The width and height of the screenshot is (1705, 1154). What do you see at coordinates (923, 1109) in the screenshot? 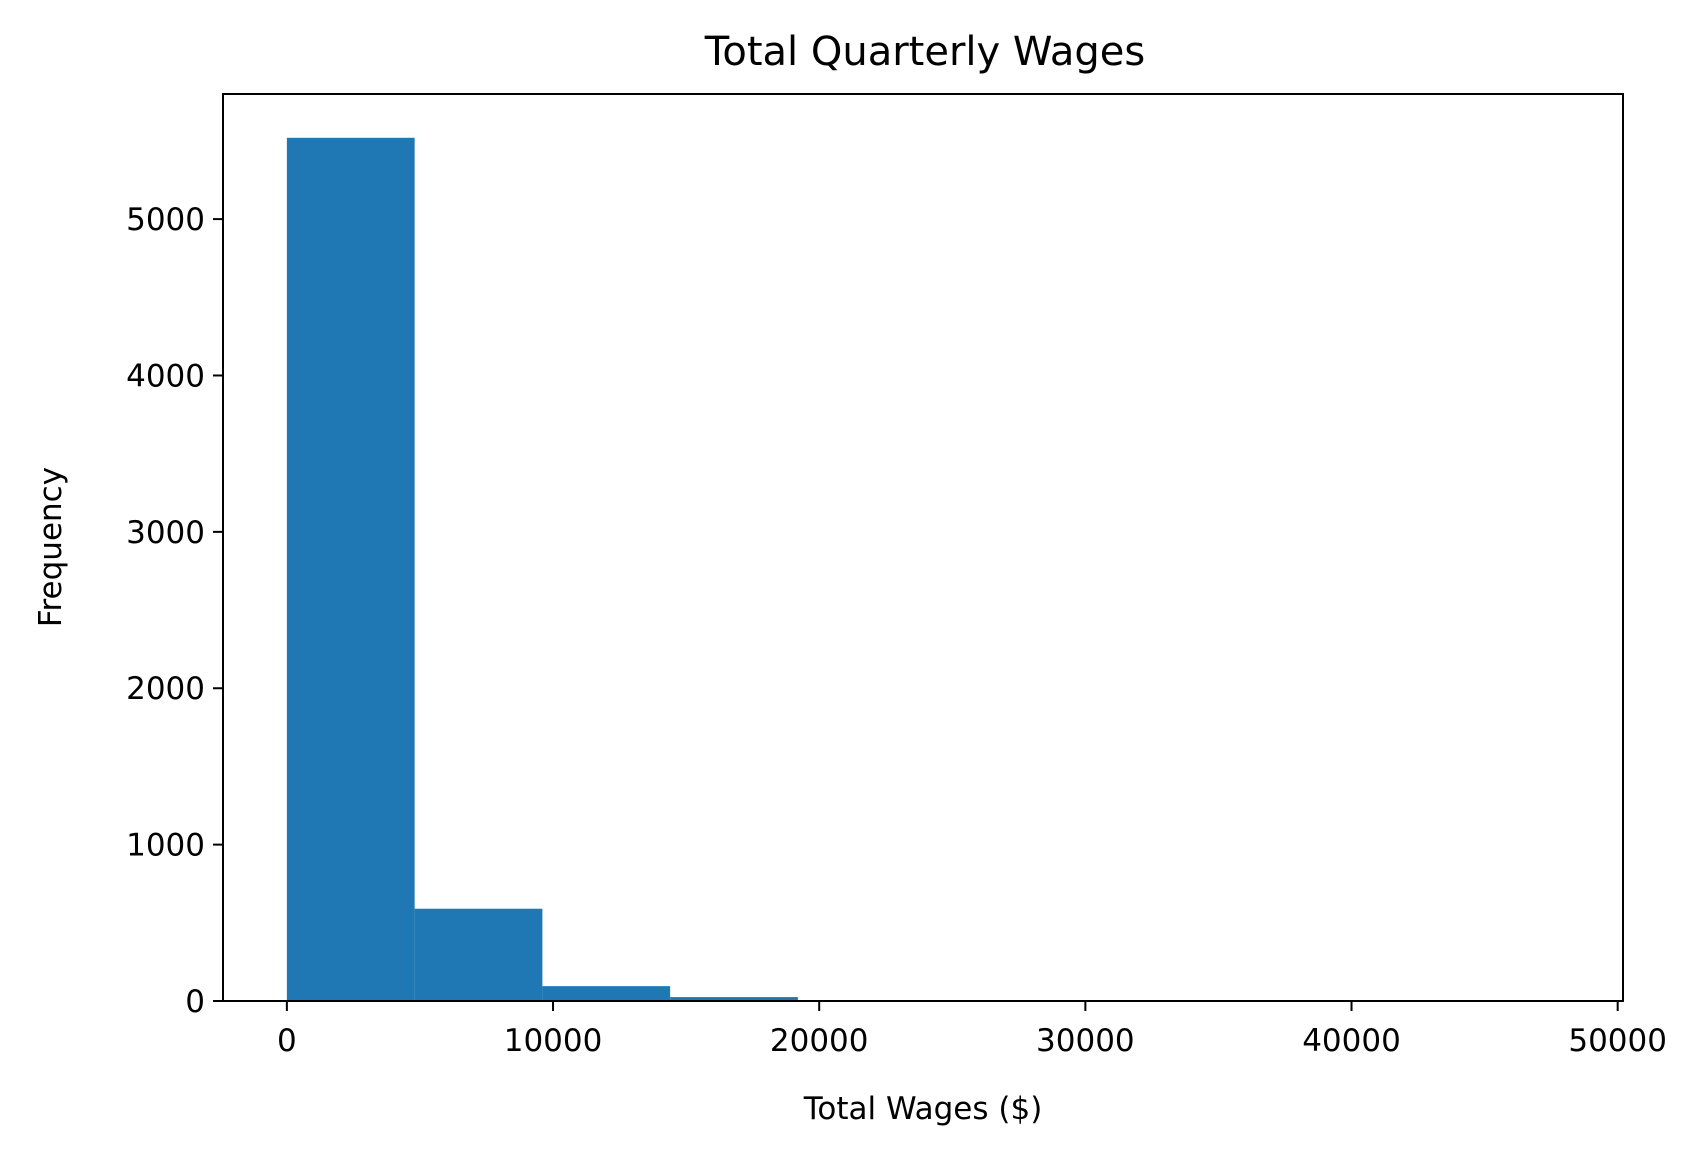
I see `x-axis-label: Total Wages ($)` at bounding box center [923, 1109].